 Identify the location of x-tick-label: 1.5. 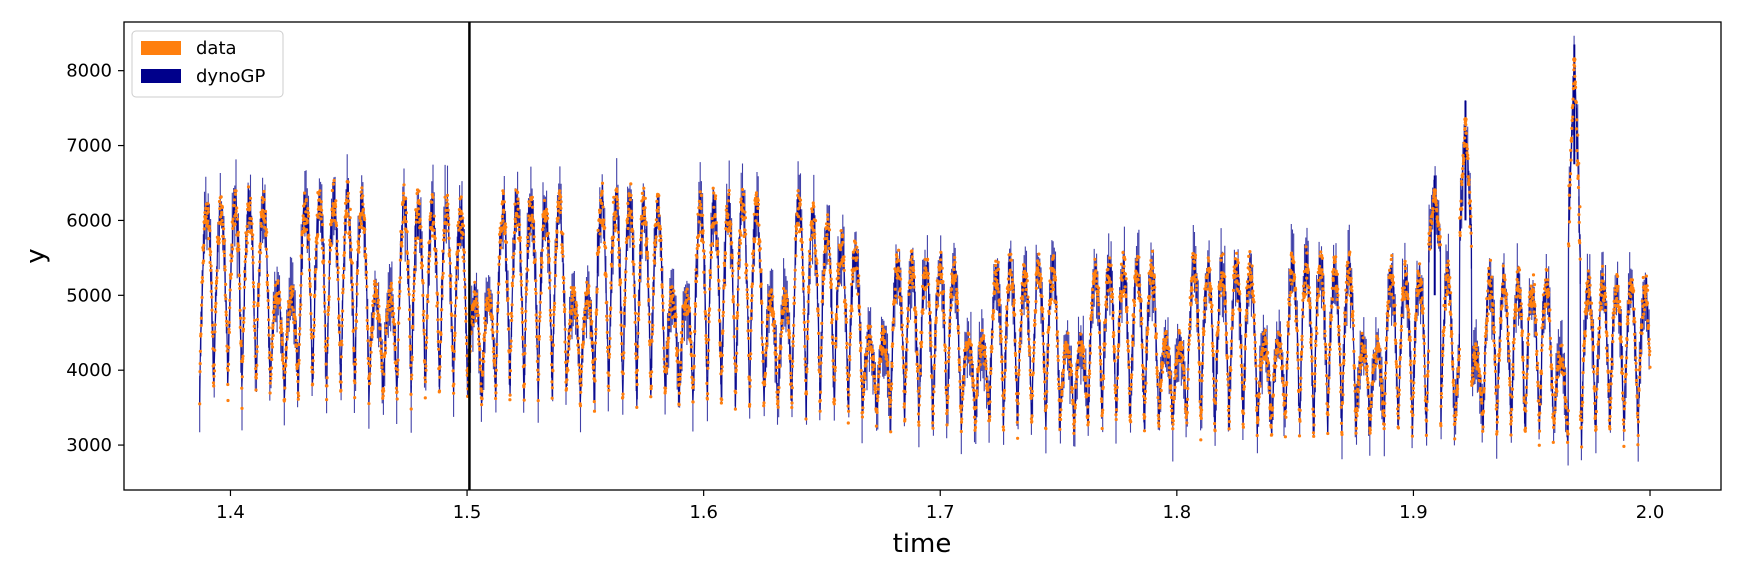
(467, 512).